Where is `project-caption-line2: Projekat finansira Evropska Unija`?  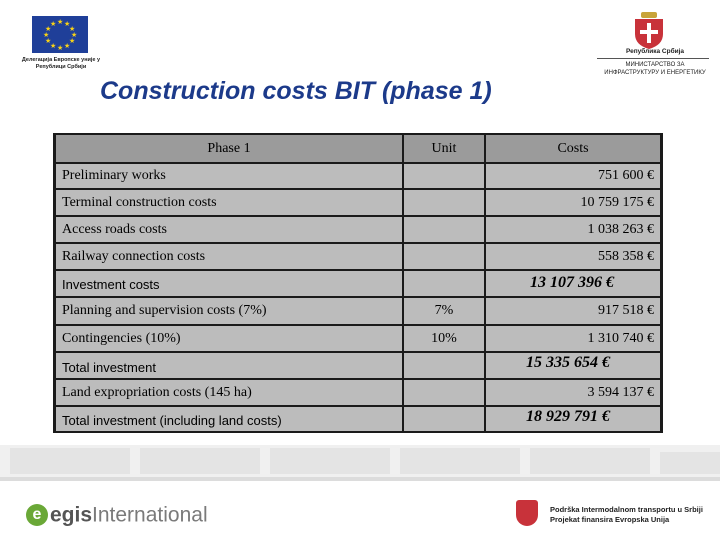 project-caption-line2: Projekat finansira Evropska Unija is located at coordinates (610, 519).